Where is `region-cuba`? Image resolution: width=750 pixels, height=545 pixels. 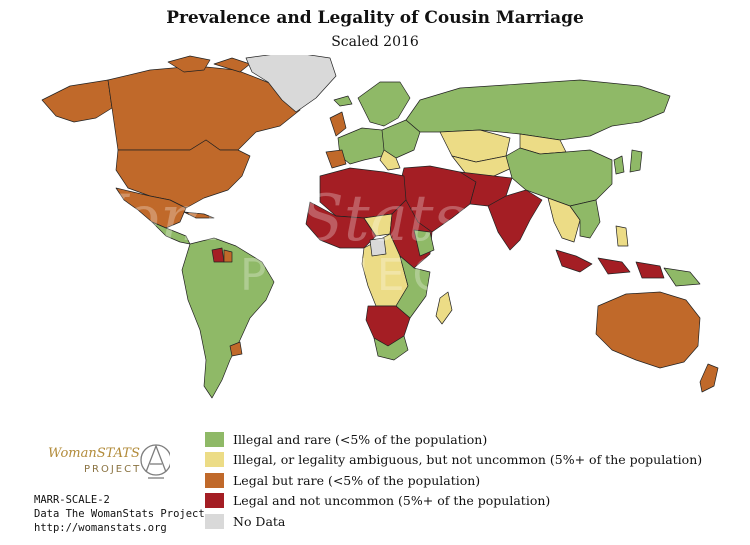 region-cuba is located at coordinates (199, 215).